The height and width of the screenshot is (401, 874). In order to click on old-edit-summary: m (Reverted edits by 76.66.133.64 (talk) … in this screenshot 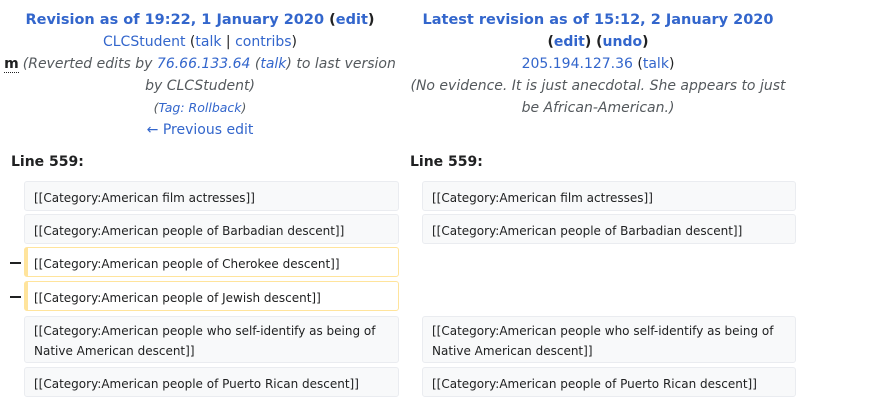, I will do `click(200, 64)`.